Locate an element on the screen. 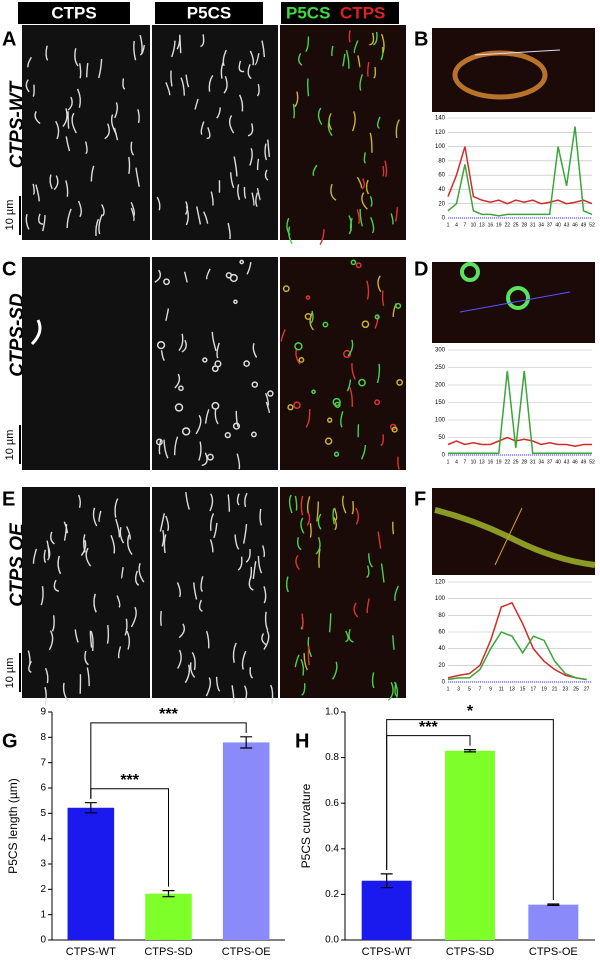 The width and height of the screenshot is (600, 961). y-tick-label: 100 is located at coordinates (440, 147).